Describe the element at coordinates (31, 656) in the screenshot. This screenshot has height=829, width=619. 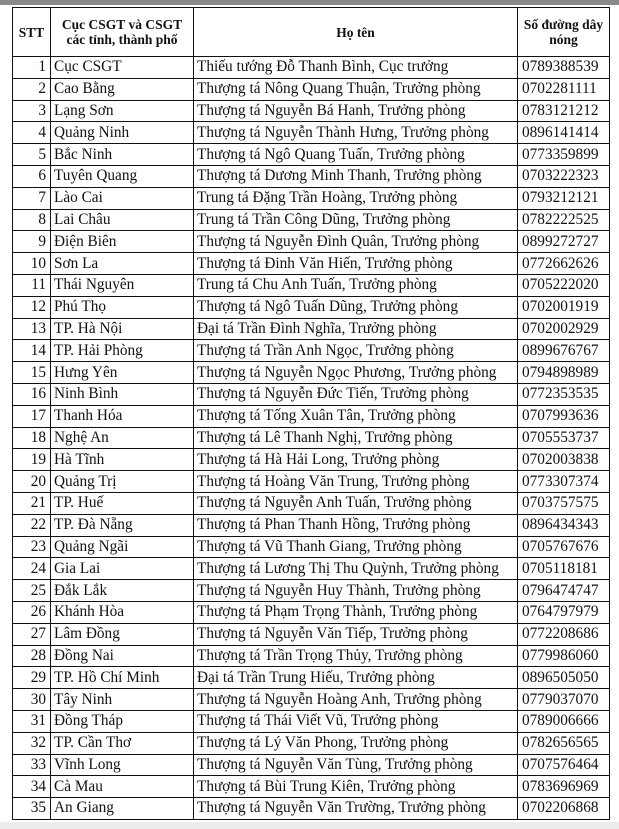
I see `stt-cell: 28` at that location.